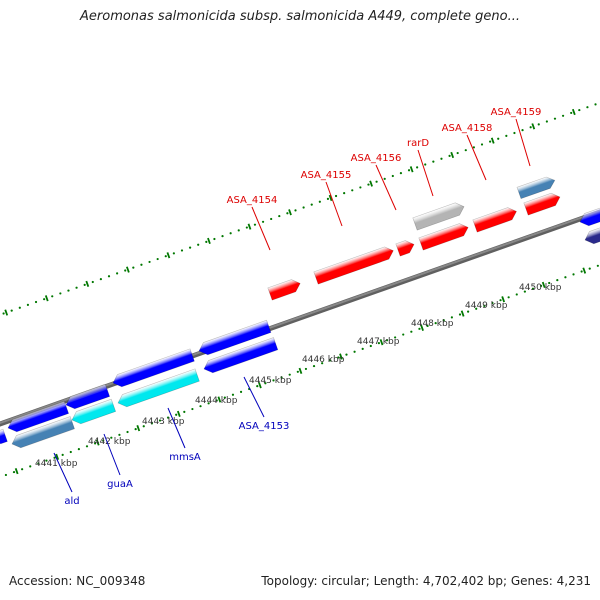 The height and width of the screenshot is (600, 600). I want to click on forward-gene-label: rarD, so click(418, 143).